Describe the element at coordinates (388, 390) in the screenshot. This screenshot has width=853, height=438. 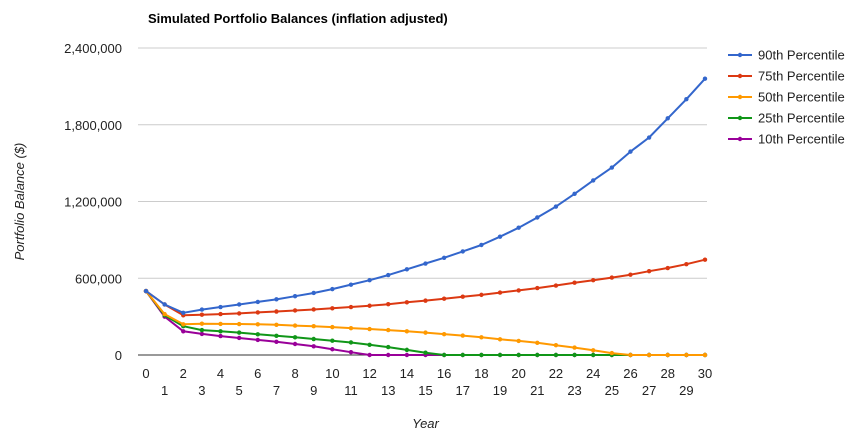
I see `x-tick-label: 13` at that location.